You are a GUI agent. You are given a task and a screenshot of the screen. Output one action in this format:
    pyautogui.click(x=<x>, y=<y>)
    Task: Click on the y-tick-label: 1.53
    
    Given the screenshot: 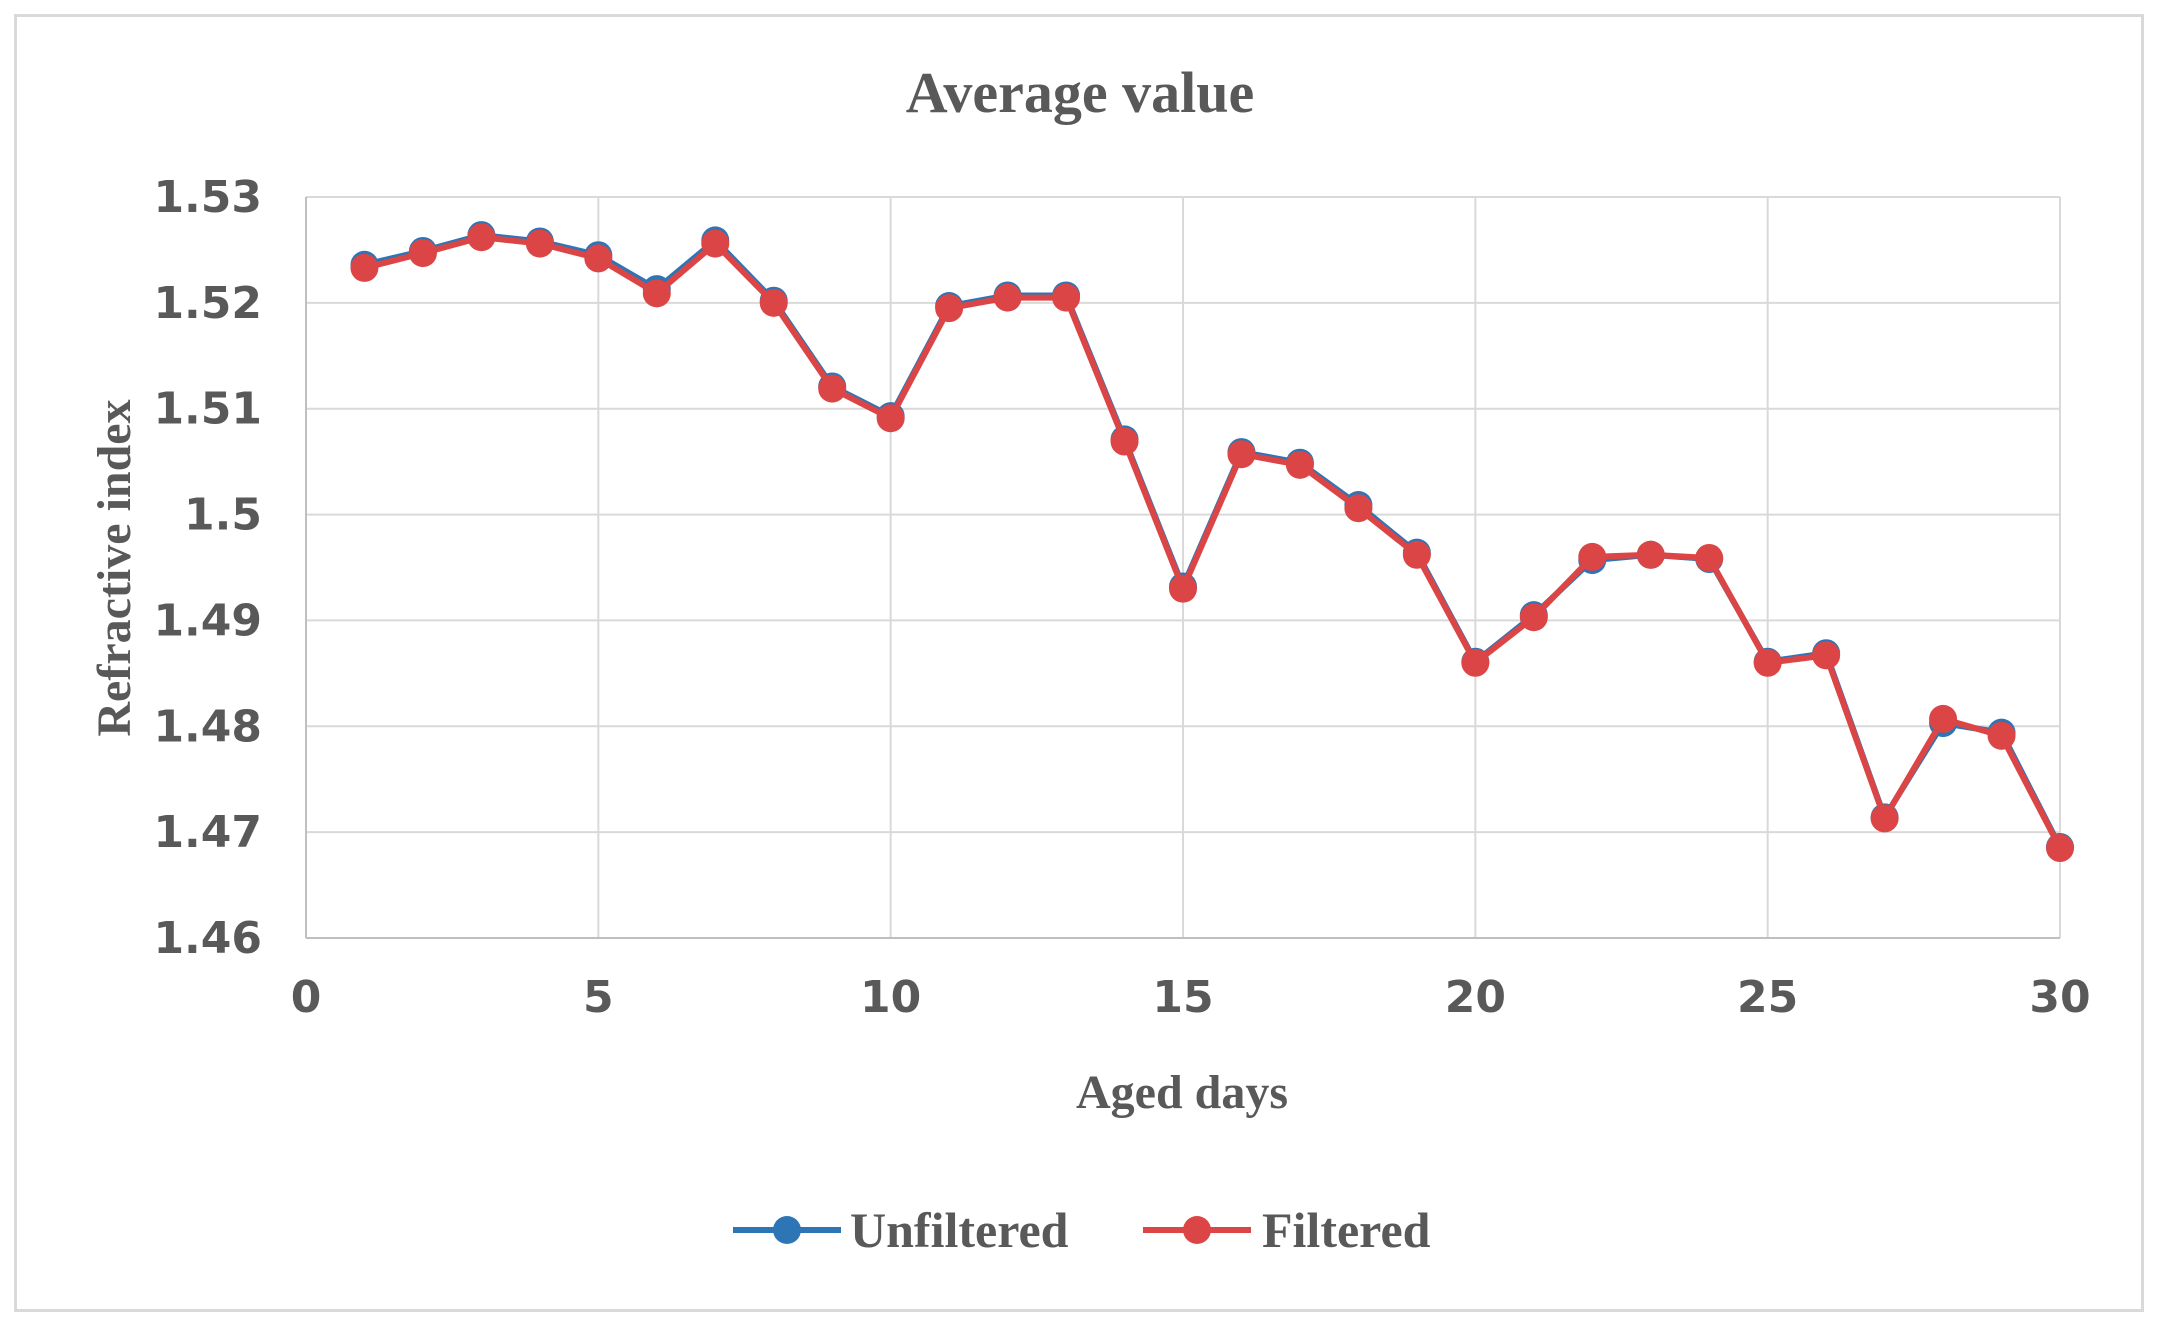 What is the action you would take?
    pyautogui.click(x=207, y=197)
    